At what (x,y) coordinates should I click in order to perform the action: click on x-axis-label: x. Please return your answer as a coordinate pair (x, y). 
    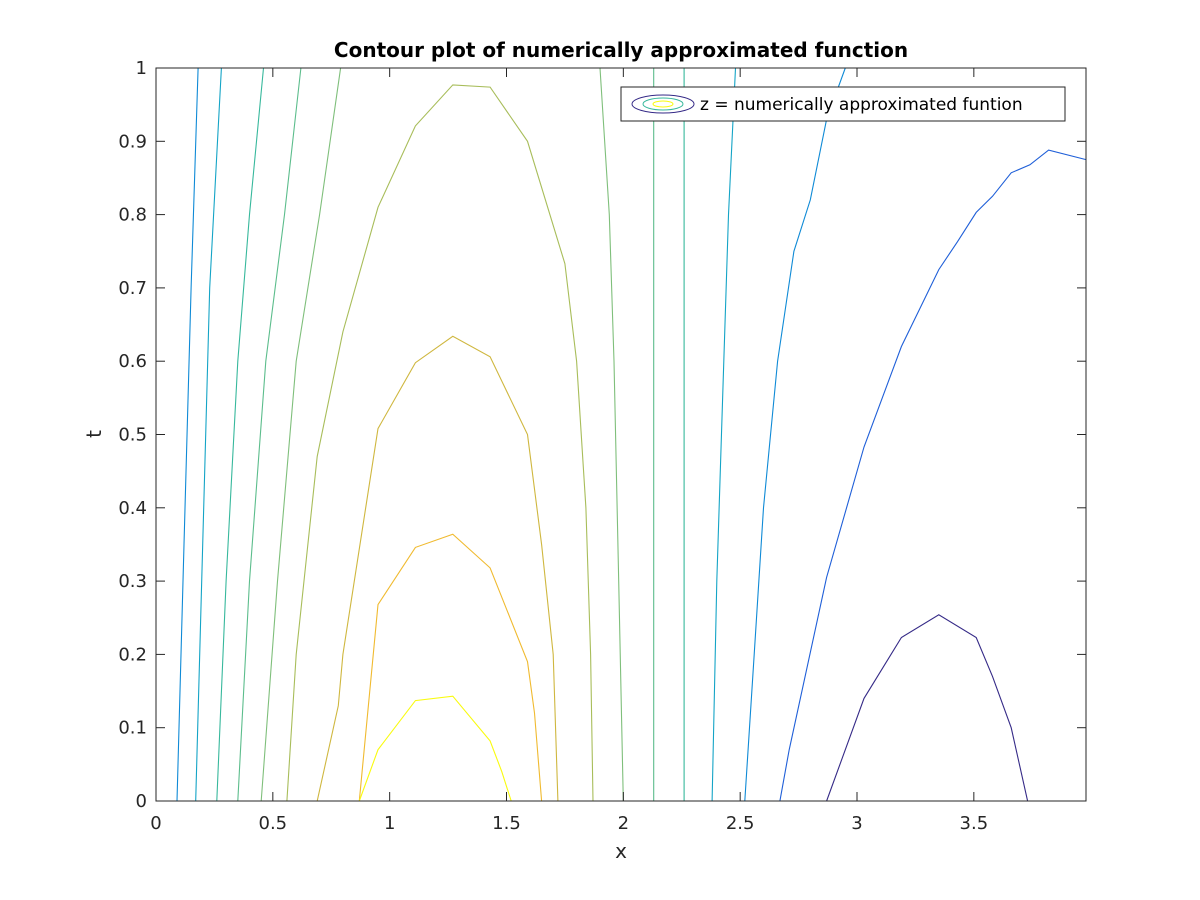
    Looking at the image, I should click on (621, 851).